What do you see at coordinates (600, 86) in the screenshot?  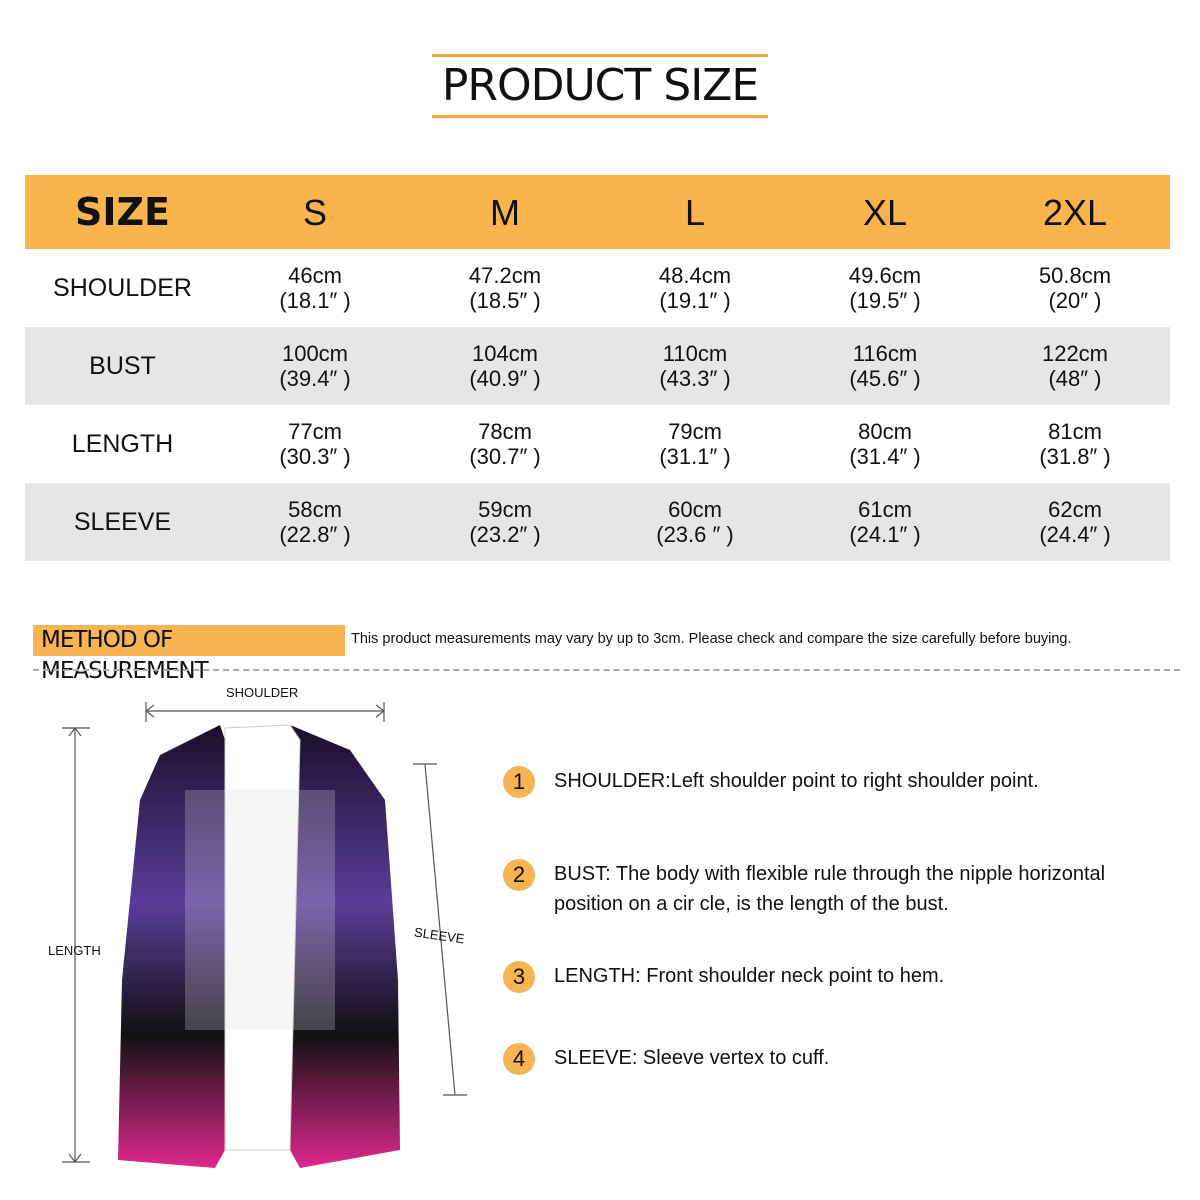 I see `page-title: PRODUCT SIZE` at bounding box center [600, 86].